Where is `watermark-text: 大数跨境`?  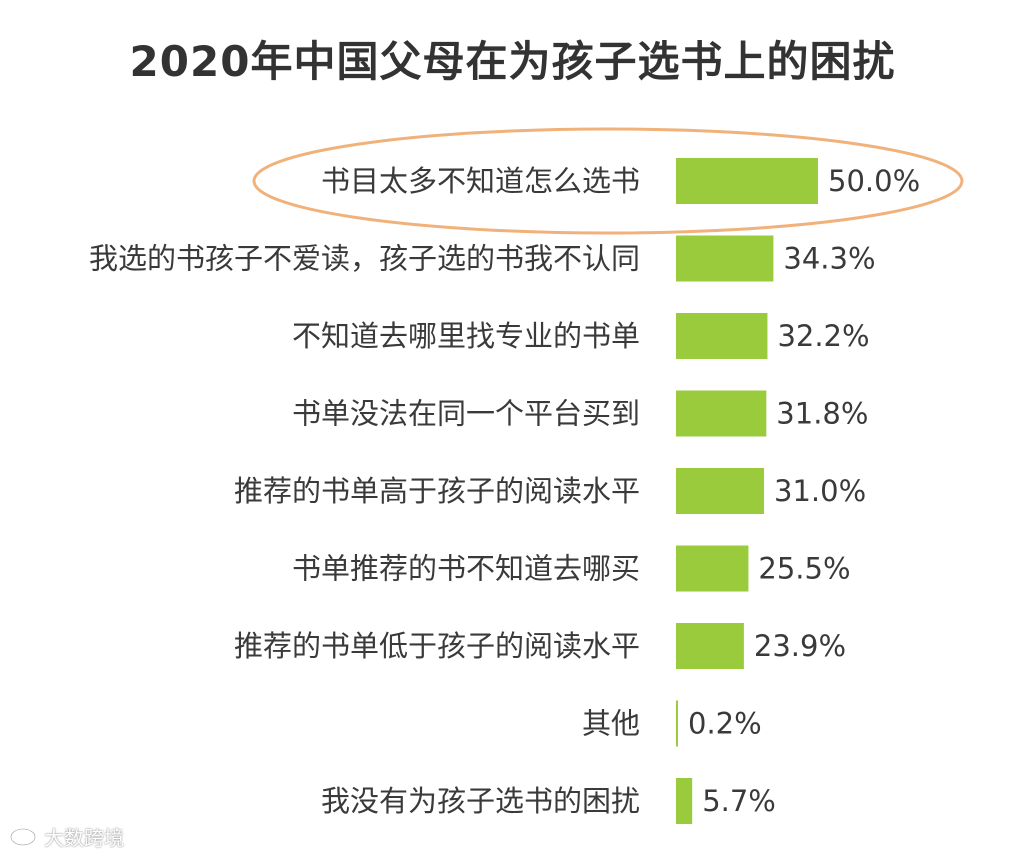
watermark-text: 大数跨境 is located at coordinates (84, 838).